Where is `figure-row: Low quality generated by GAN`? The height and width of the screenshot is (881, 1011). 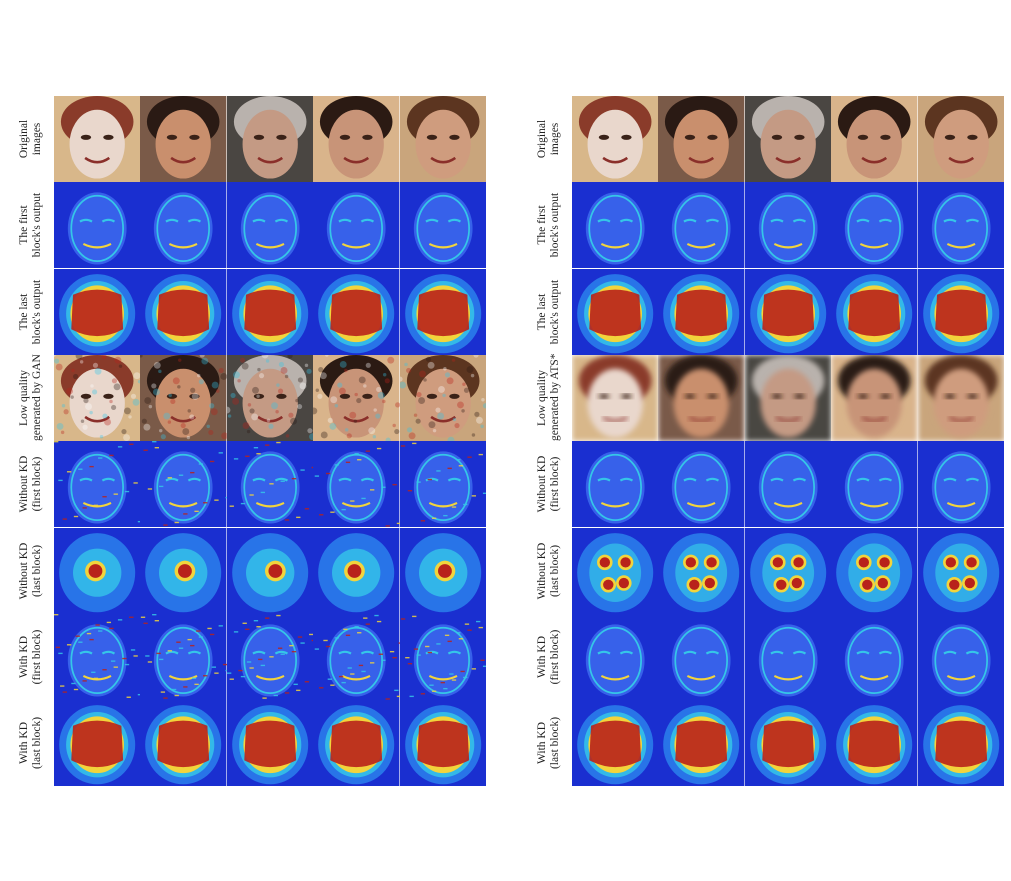 figure-row: Low quality generated by GAN is located at coordinates (248, 397).